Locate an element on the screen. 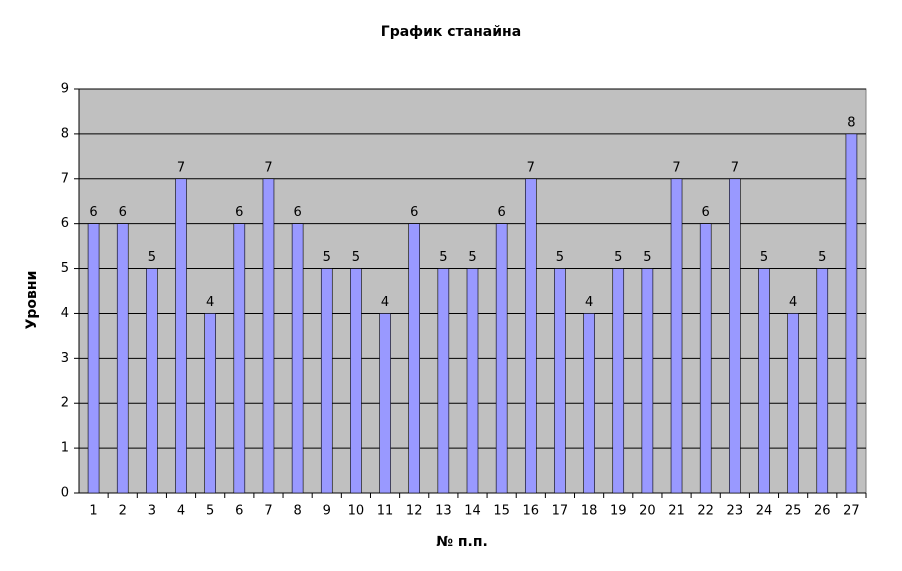  y-tick-label: 9 is located at coordinates (65, 89).